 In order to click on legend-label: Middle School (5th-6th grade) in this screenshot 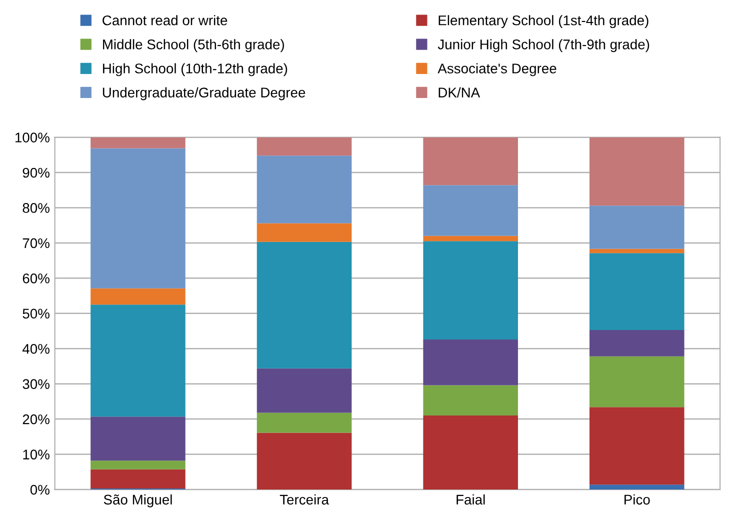, I will do `click(193, 45)`.